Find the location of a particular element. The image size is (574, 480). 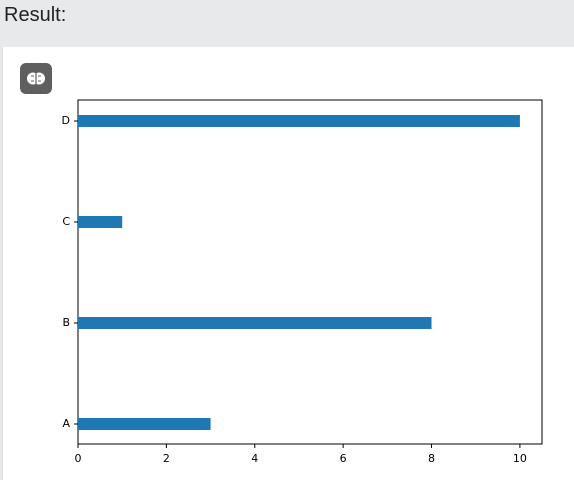

y-tick-label: C is located at coordinates (66, 221).